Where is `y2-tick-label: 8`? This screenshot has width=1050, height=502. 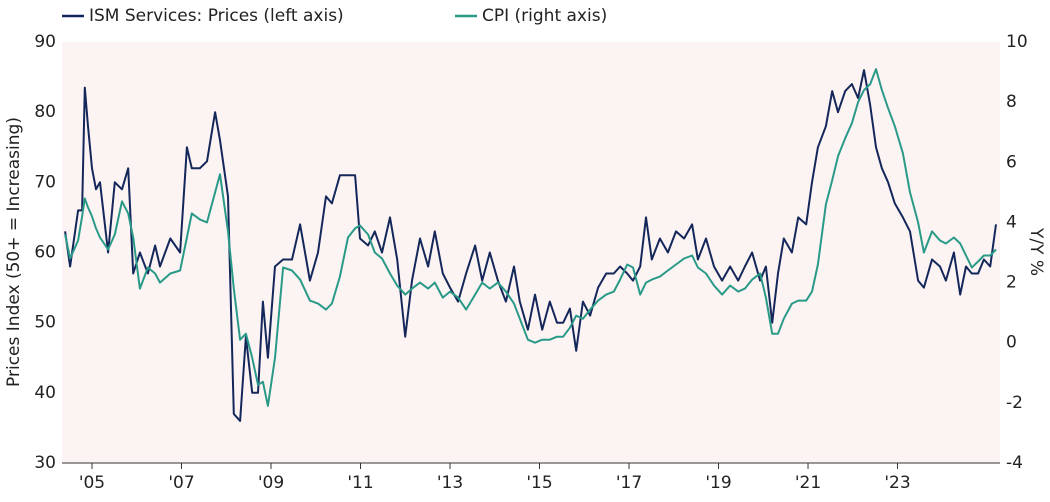 y2-tick-label: 8 is located at coordinates (1011, 102).